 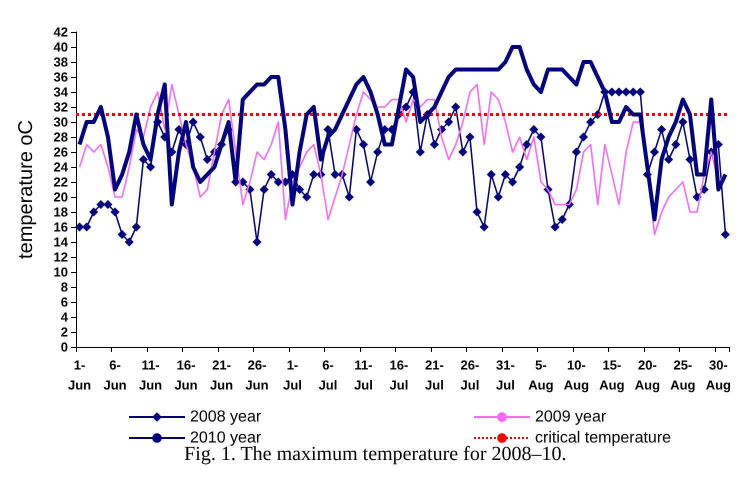 I want to click on y-tick-label: 22, so click(x=61, y=182).